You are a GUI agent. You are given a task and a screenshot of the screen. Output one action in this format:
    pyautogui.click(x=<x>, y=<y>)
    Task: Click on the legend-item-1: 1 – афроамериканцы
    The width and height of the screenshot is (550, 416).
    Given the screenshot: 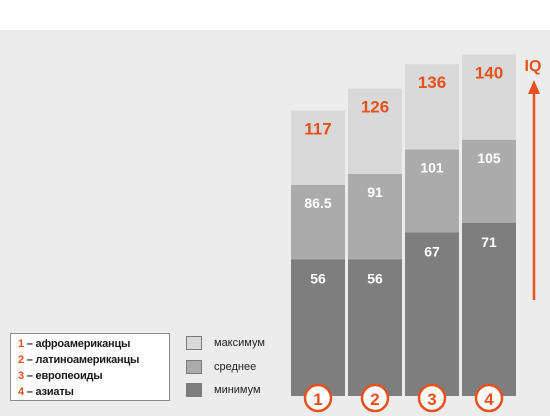 What is the action you would take?
    pyautogui.click(x=74, y=344)
    